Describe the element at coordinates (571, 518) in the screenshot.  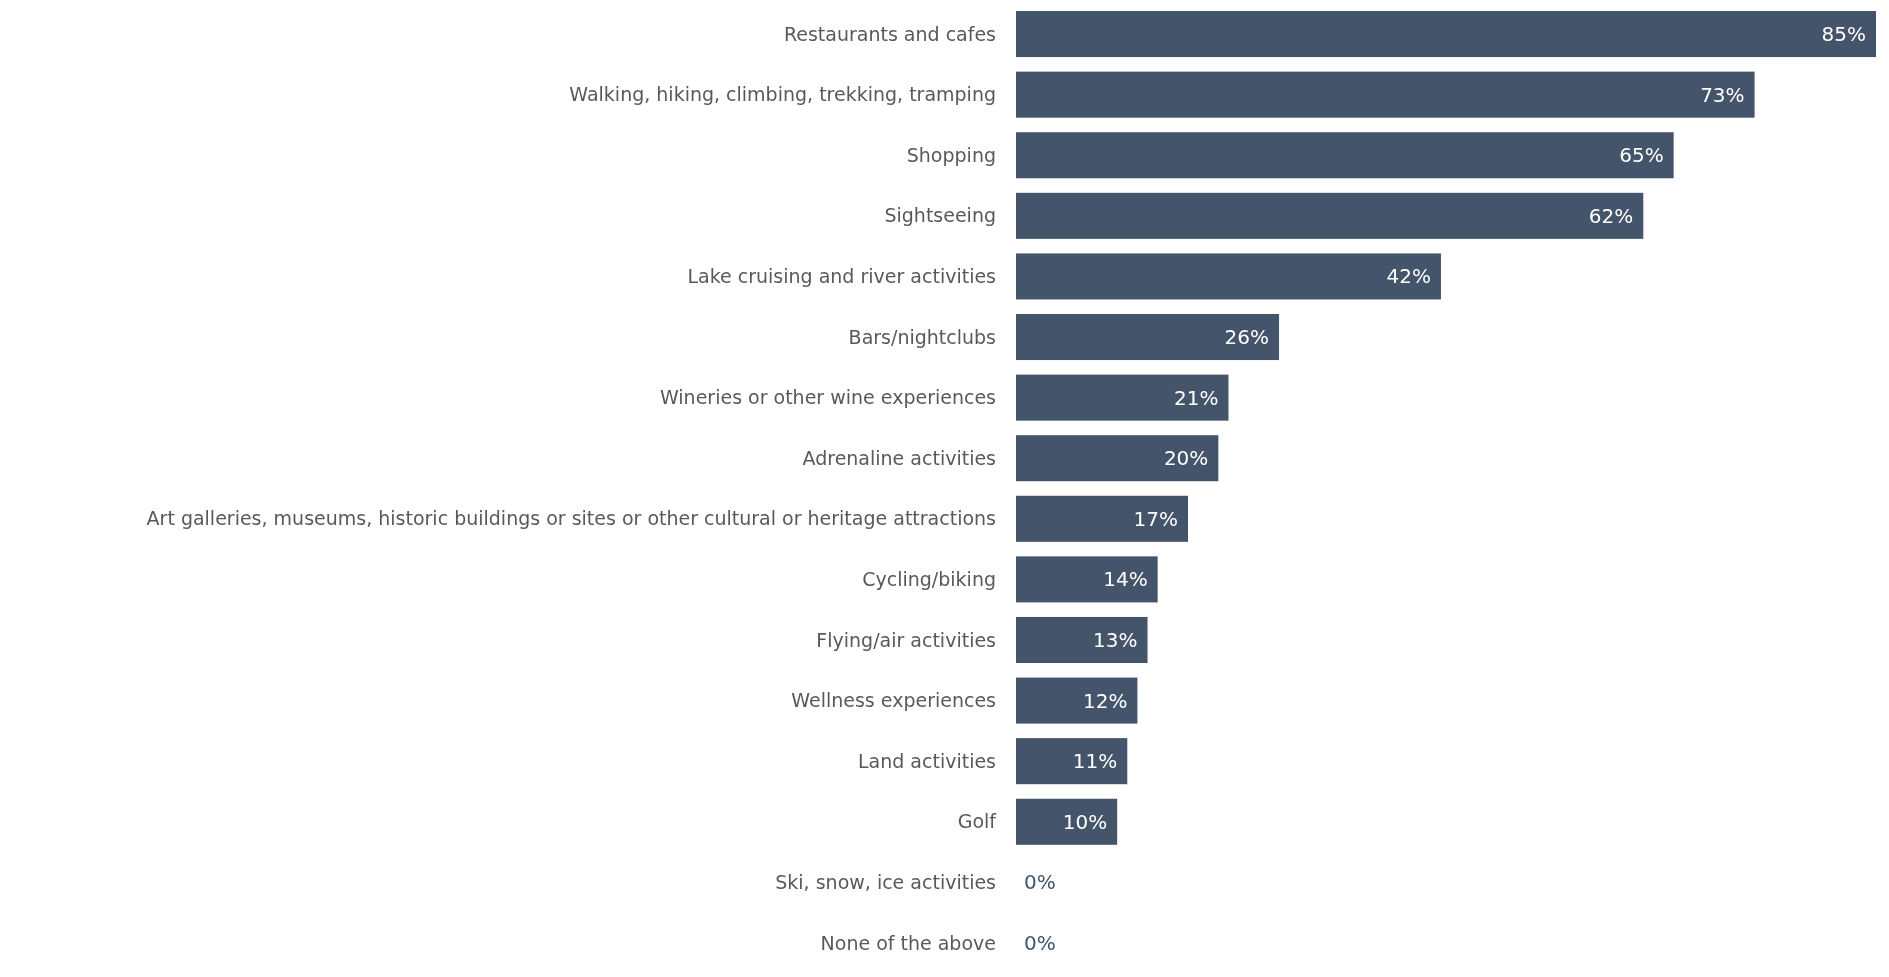
I see `y-tick-label: Art galleries, museums, historic buildings or sites or other cultural or heritage attractions` at that location.